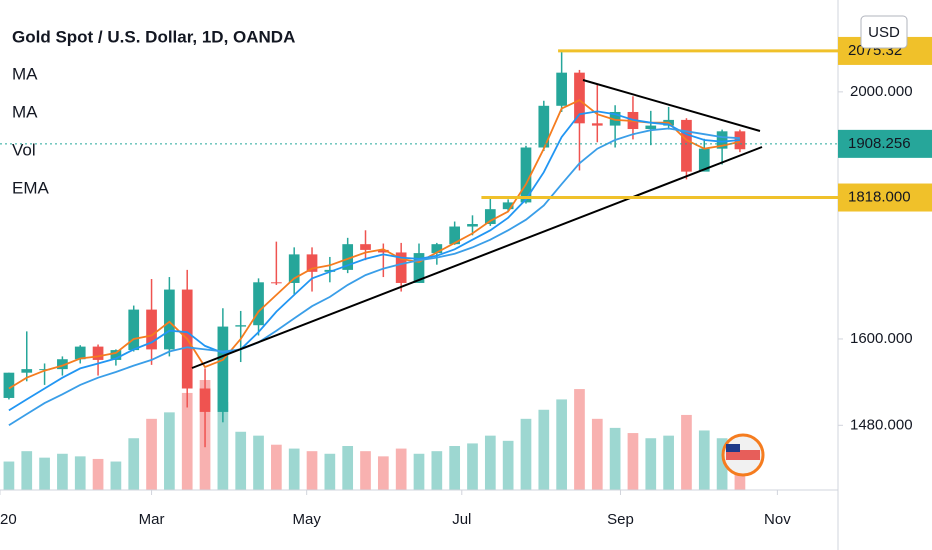 The image size is (932, 550). I want to click on x-tick-label: 2020, so click(8, 519).